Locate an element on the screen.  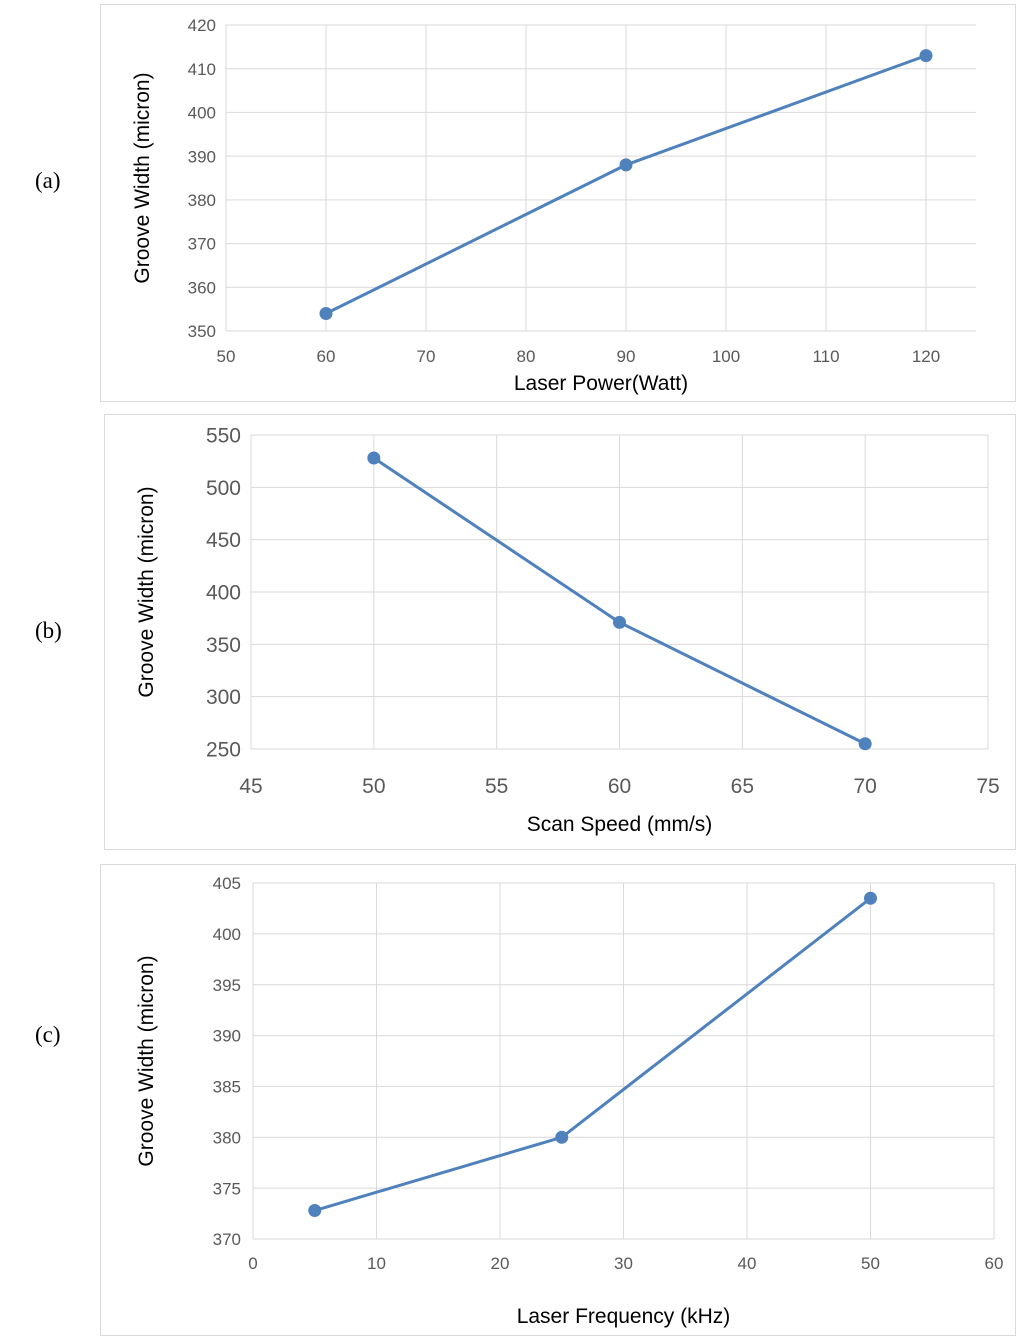
x-tick-label: 120 is located at coordinates (926, 356).